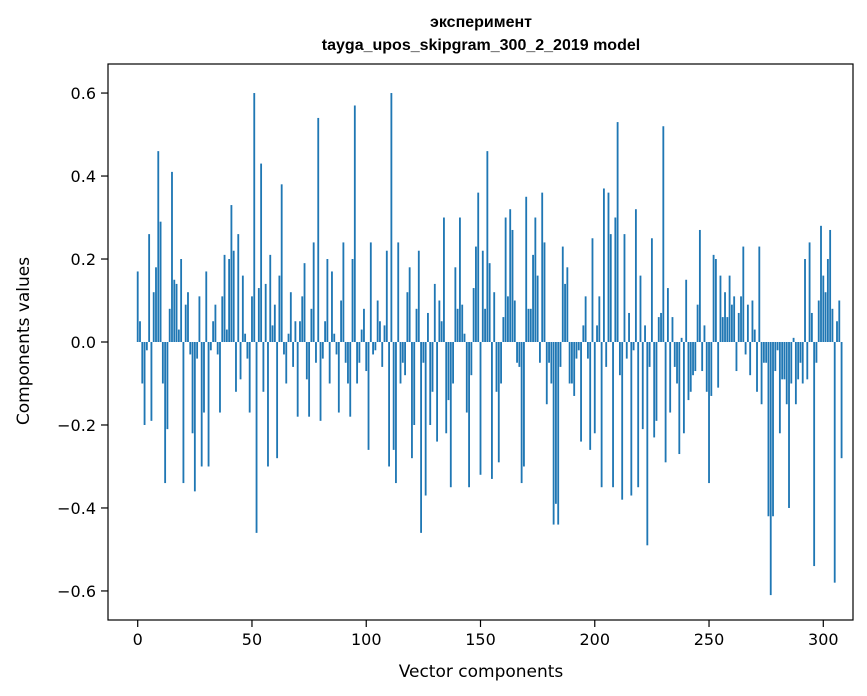 This screenshot has height=696, width=867. I want to click on y-tick-label: 0.4, so click(83, 176).